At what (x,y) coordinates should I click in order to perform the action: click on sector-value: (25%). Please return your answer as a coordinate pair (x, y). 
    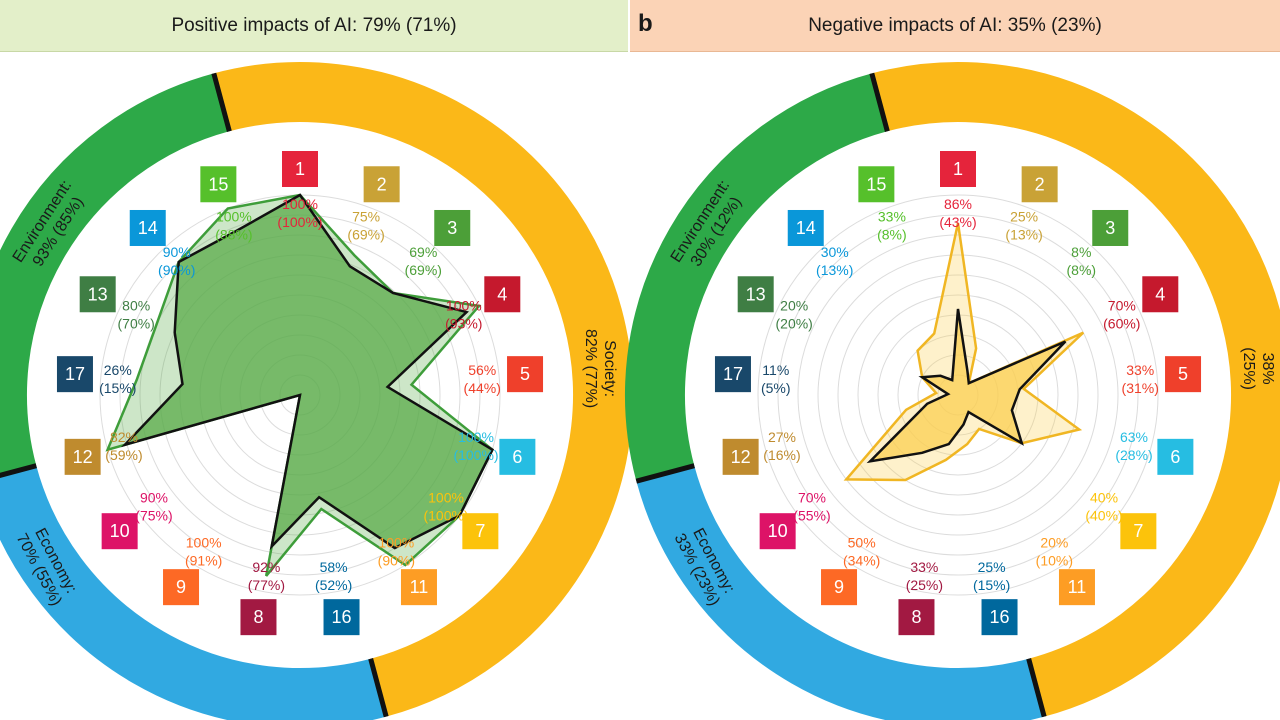
    Looking at the image, I should click on (1248, 368).